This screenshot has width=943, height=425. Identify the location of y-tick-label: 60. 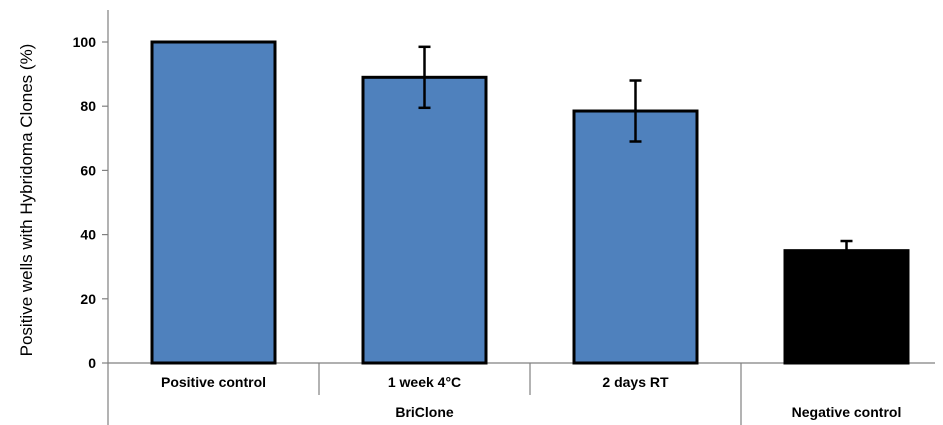
(88, 170).